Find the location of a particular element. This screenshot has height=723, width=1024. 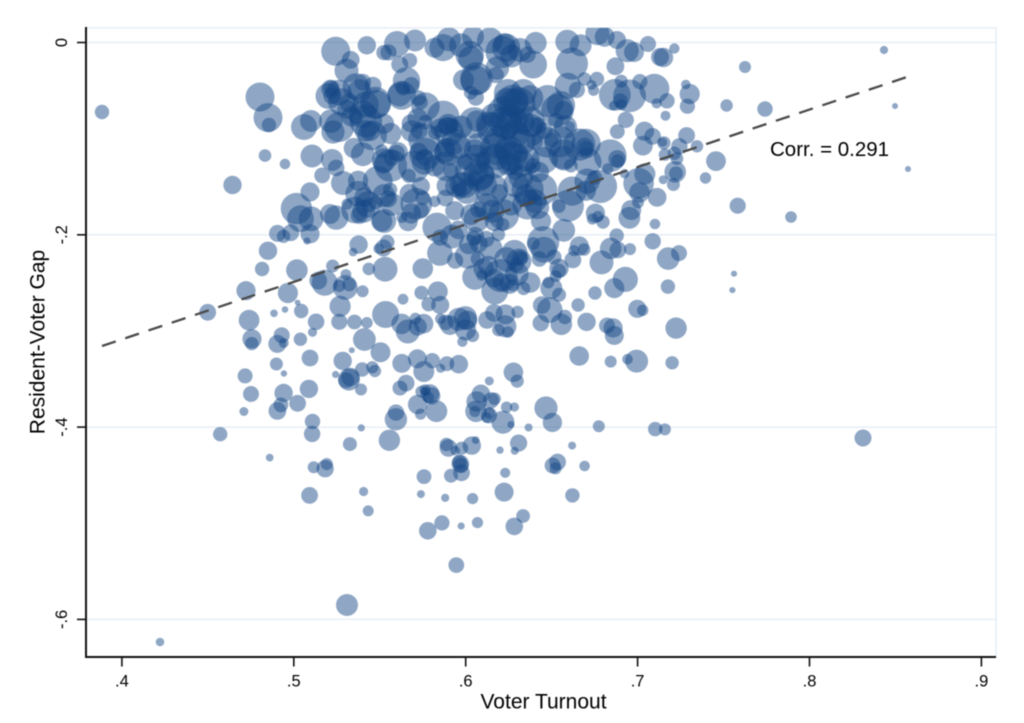

svg-text: .4 is located at coordinates (122, 682).